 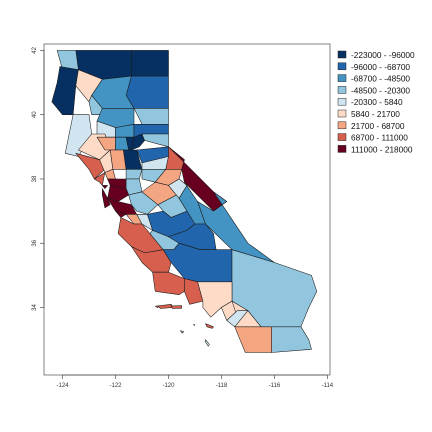 I want to click on island-polygons, so click(x=184, y=325).